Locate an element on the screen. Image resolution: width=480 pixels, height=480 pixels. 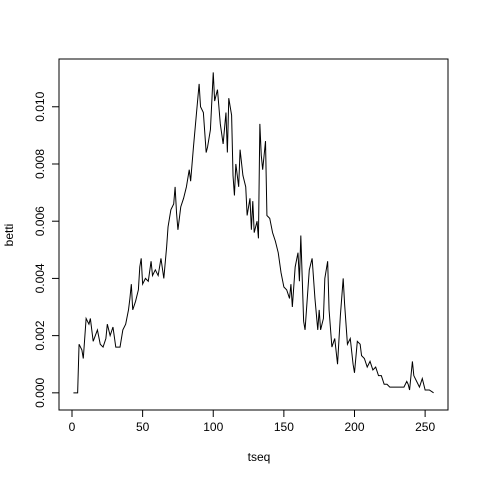
x-tick-label: 0 is located at coordinates (72, 427).